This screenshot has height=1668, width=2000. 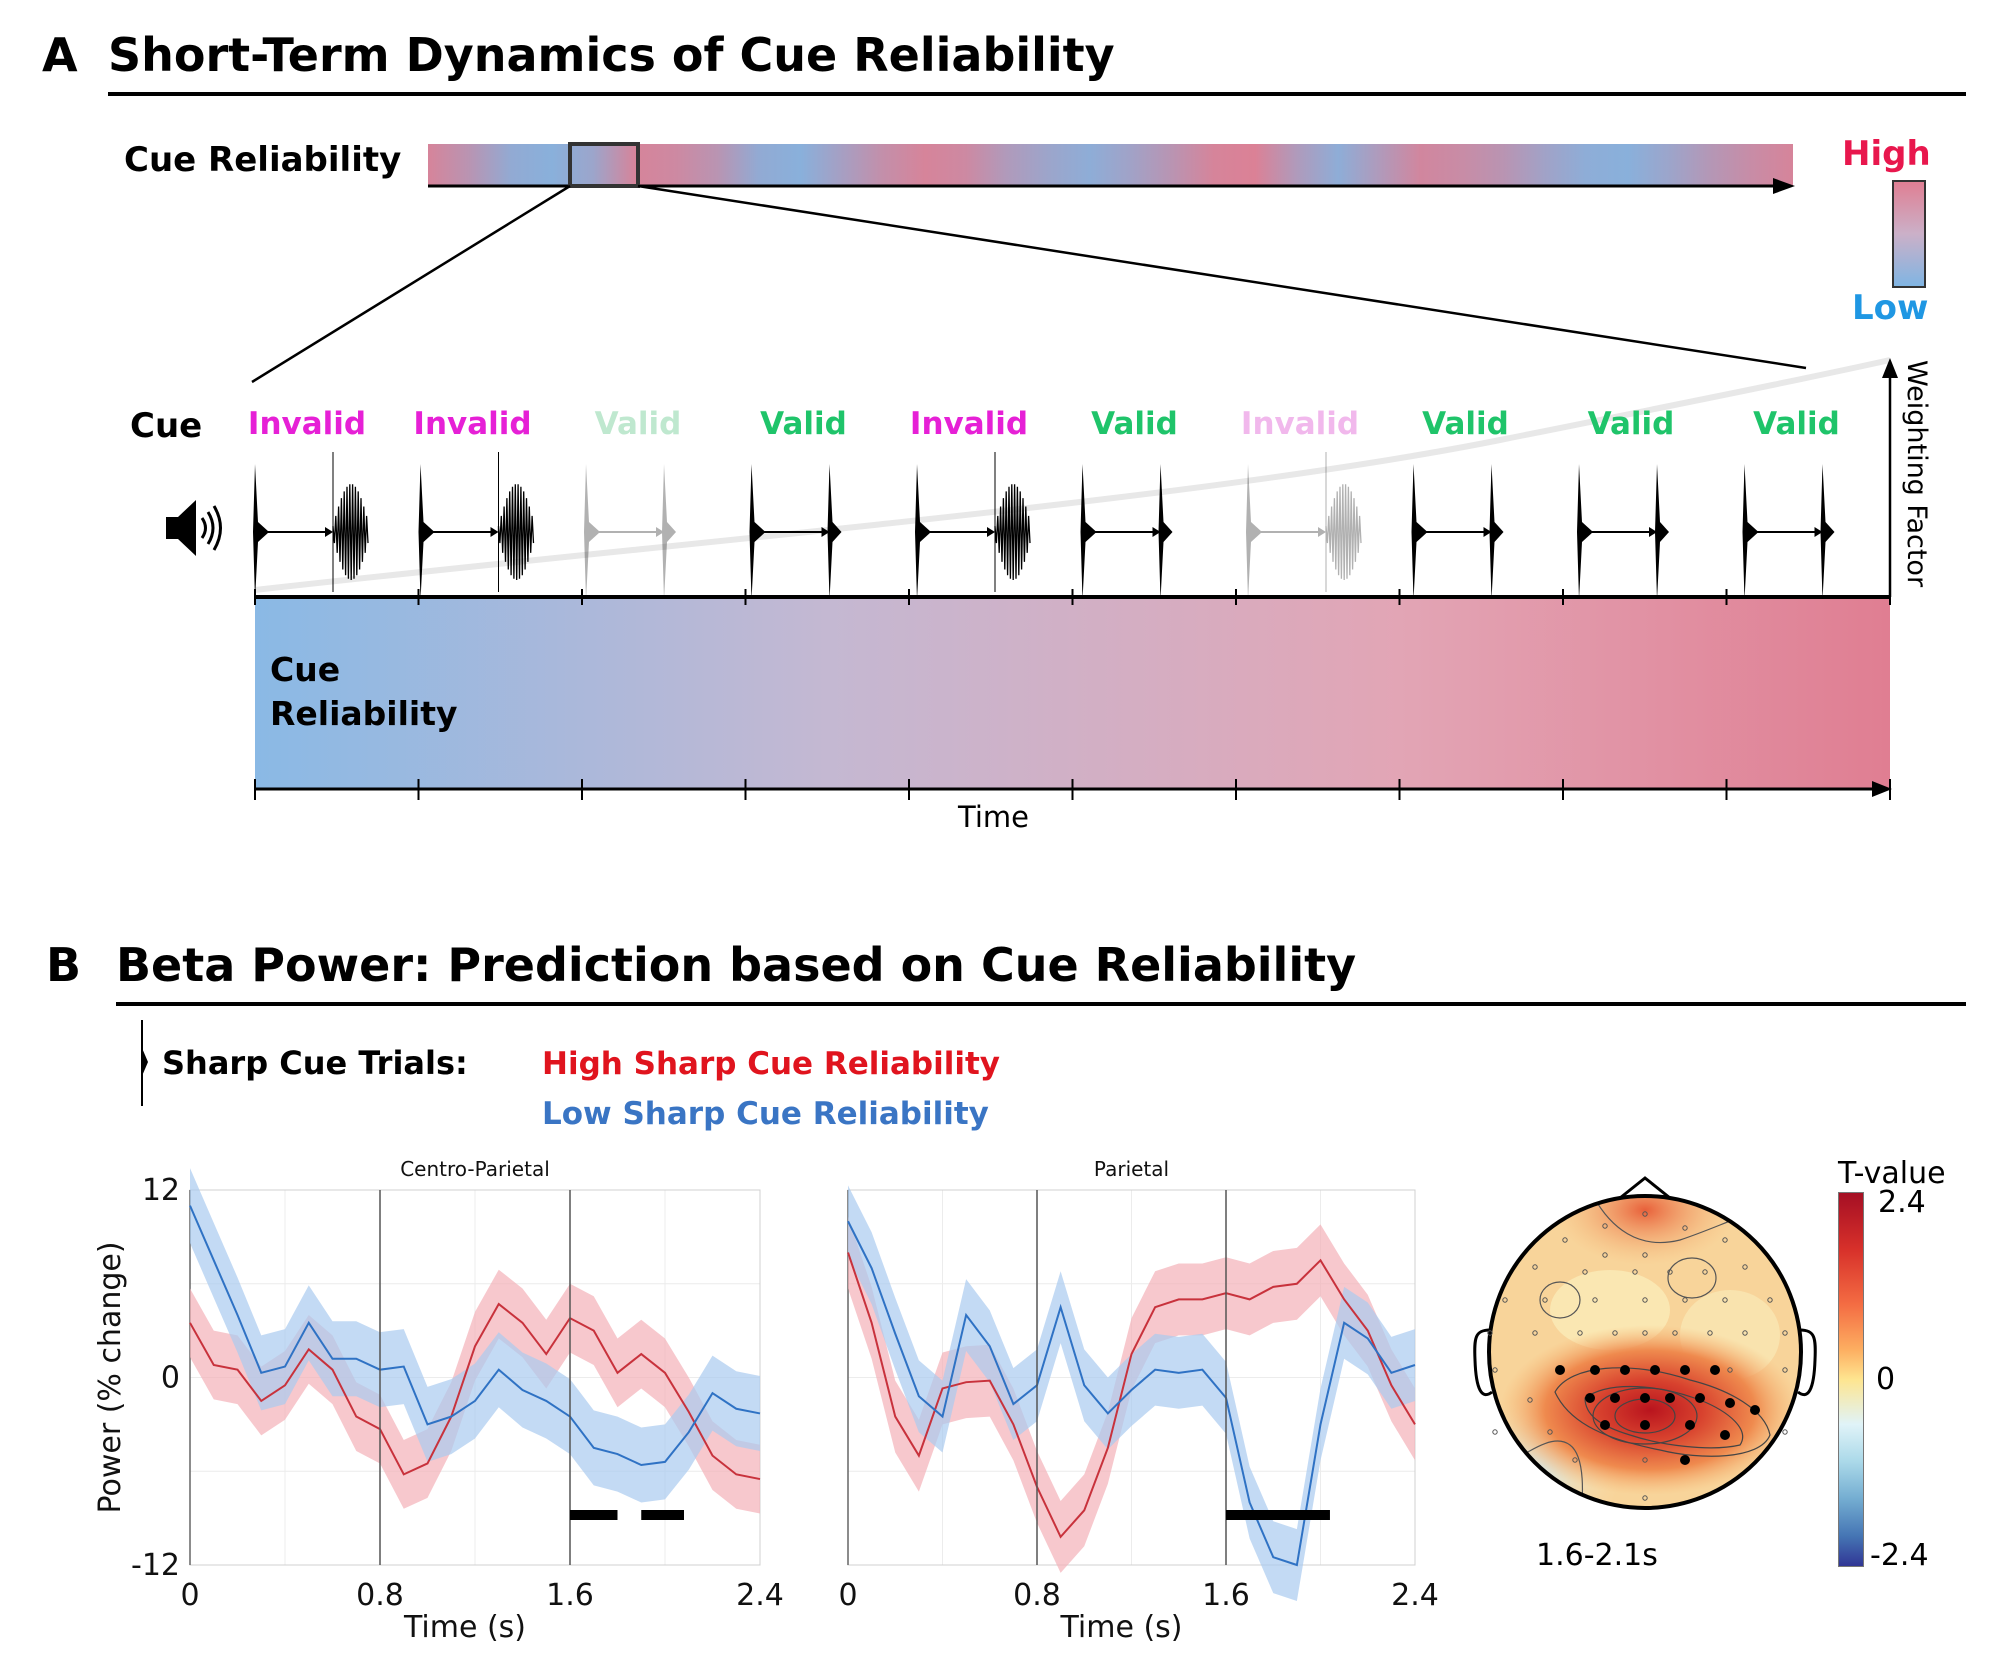 What do you see at coordinates (110, 1377) in the screenshot?
I see `y-axis-label: Power (% change)` at bounding box center [110, 1377].